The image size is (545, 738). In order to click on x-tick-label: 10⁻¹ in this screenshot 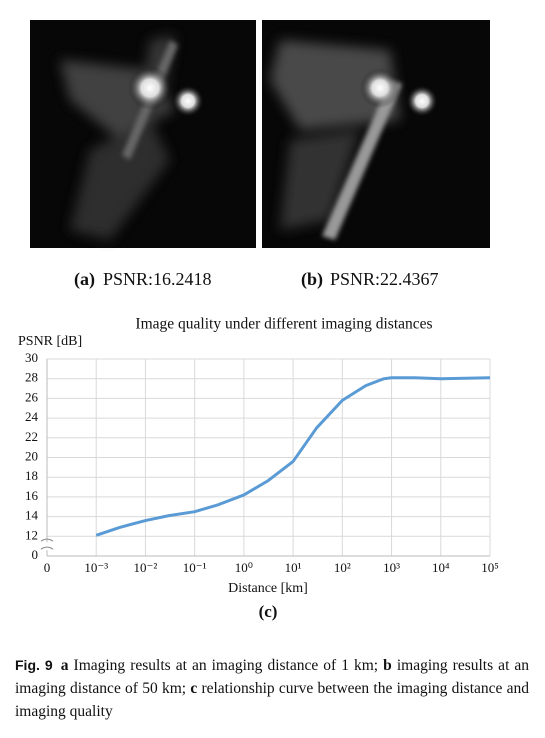, I will do `click(195, 567)`.